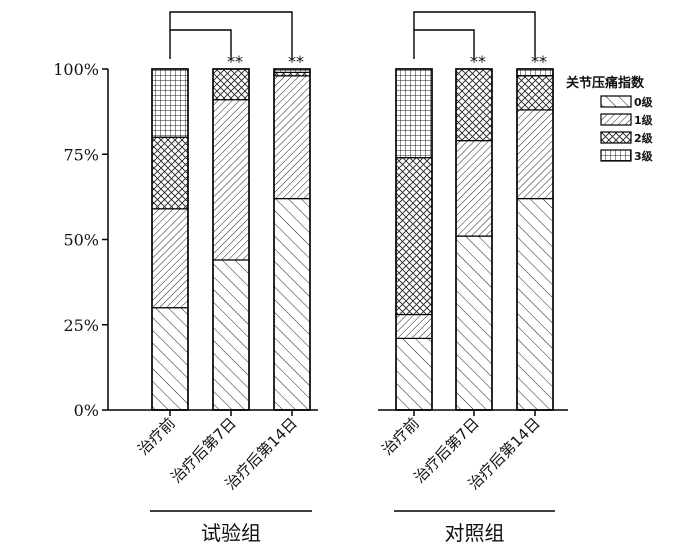 The height and width of the screenshot is (550, 700). What do you see at coordinates (86, 410) in the screenshot?
I see `y-tick-label: 0%` at bounding box center [86, 410].